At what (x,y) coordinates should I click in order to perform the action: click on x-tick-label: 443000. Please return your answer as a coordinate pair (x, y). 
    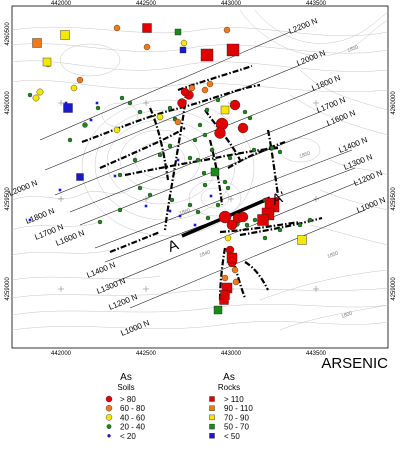
    Looking at the image, I should click on (231, 4).